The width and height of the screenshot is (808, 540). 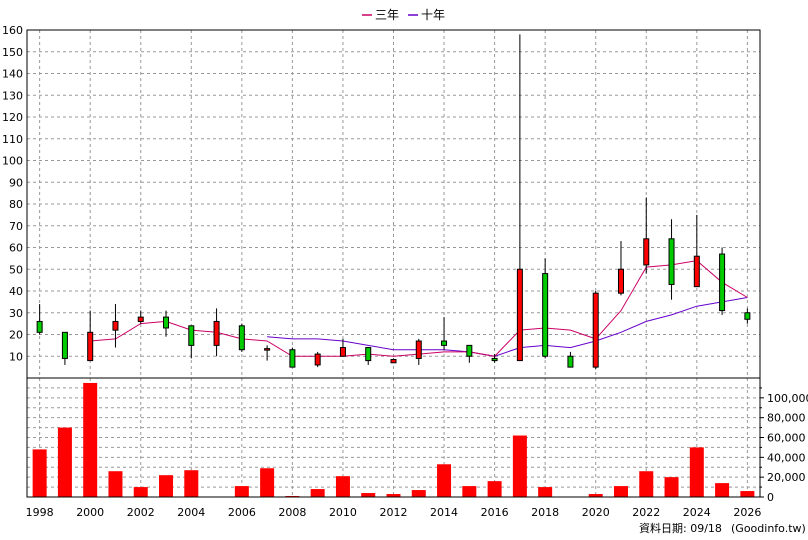 I want to click on x-tick-label: 1998, so click(x=40, y=512).